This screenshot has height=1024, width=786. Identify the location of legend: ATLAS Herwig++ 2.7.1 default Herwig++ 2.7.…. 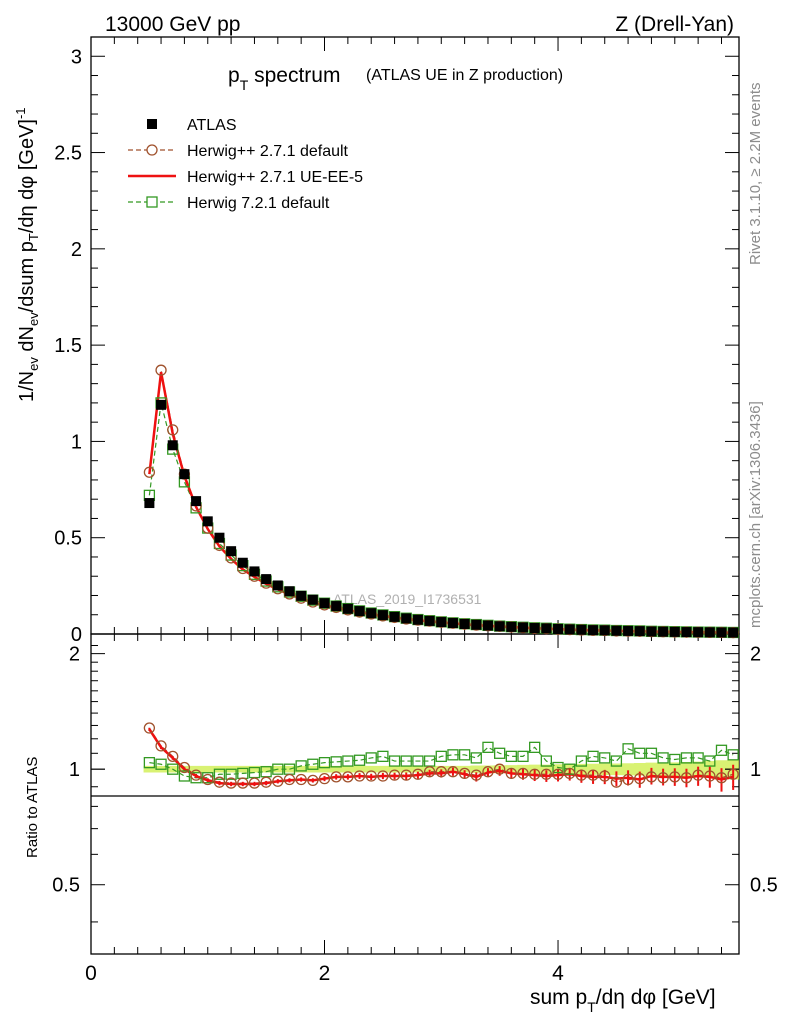
(245, 164).